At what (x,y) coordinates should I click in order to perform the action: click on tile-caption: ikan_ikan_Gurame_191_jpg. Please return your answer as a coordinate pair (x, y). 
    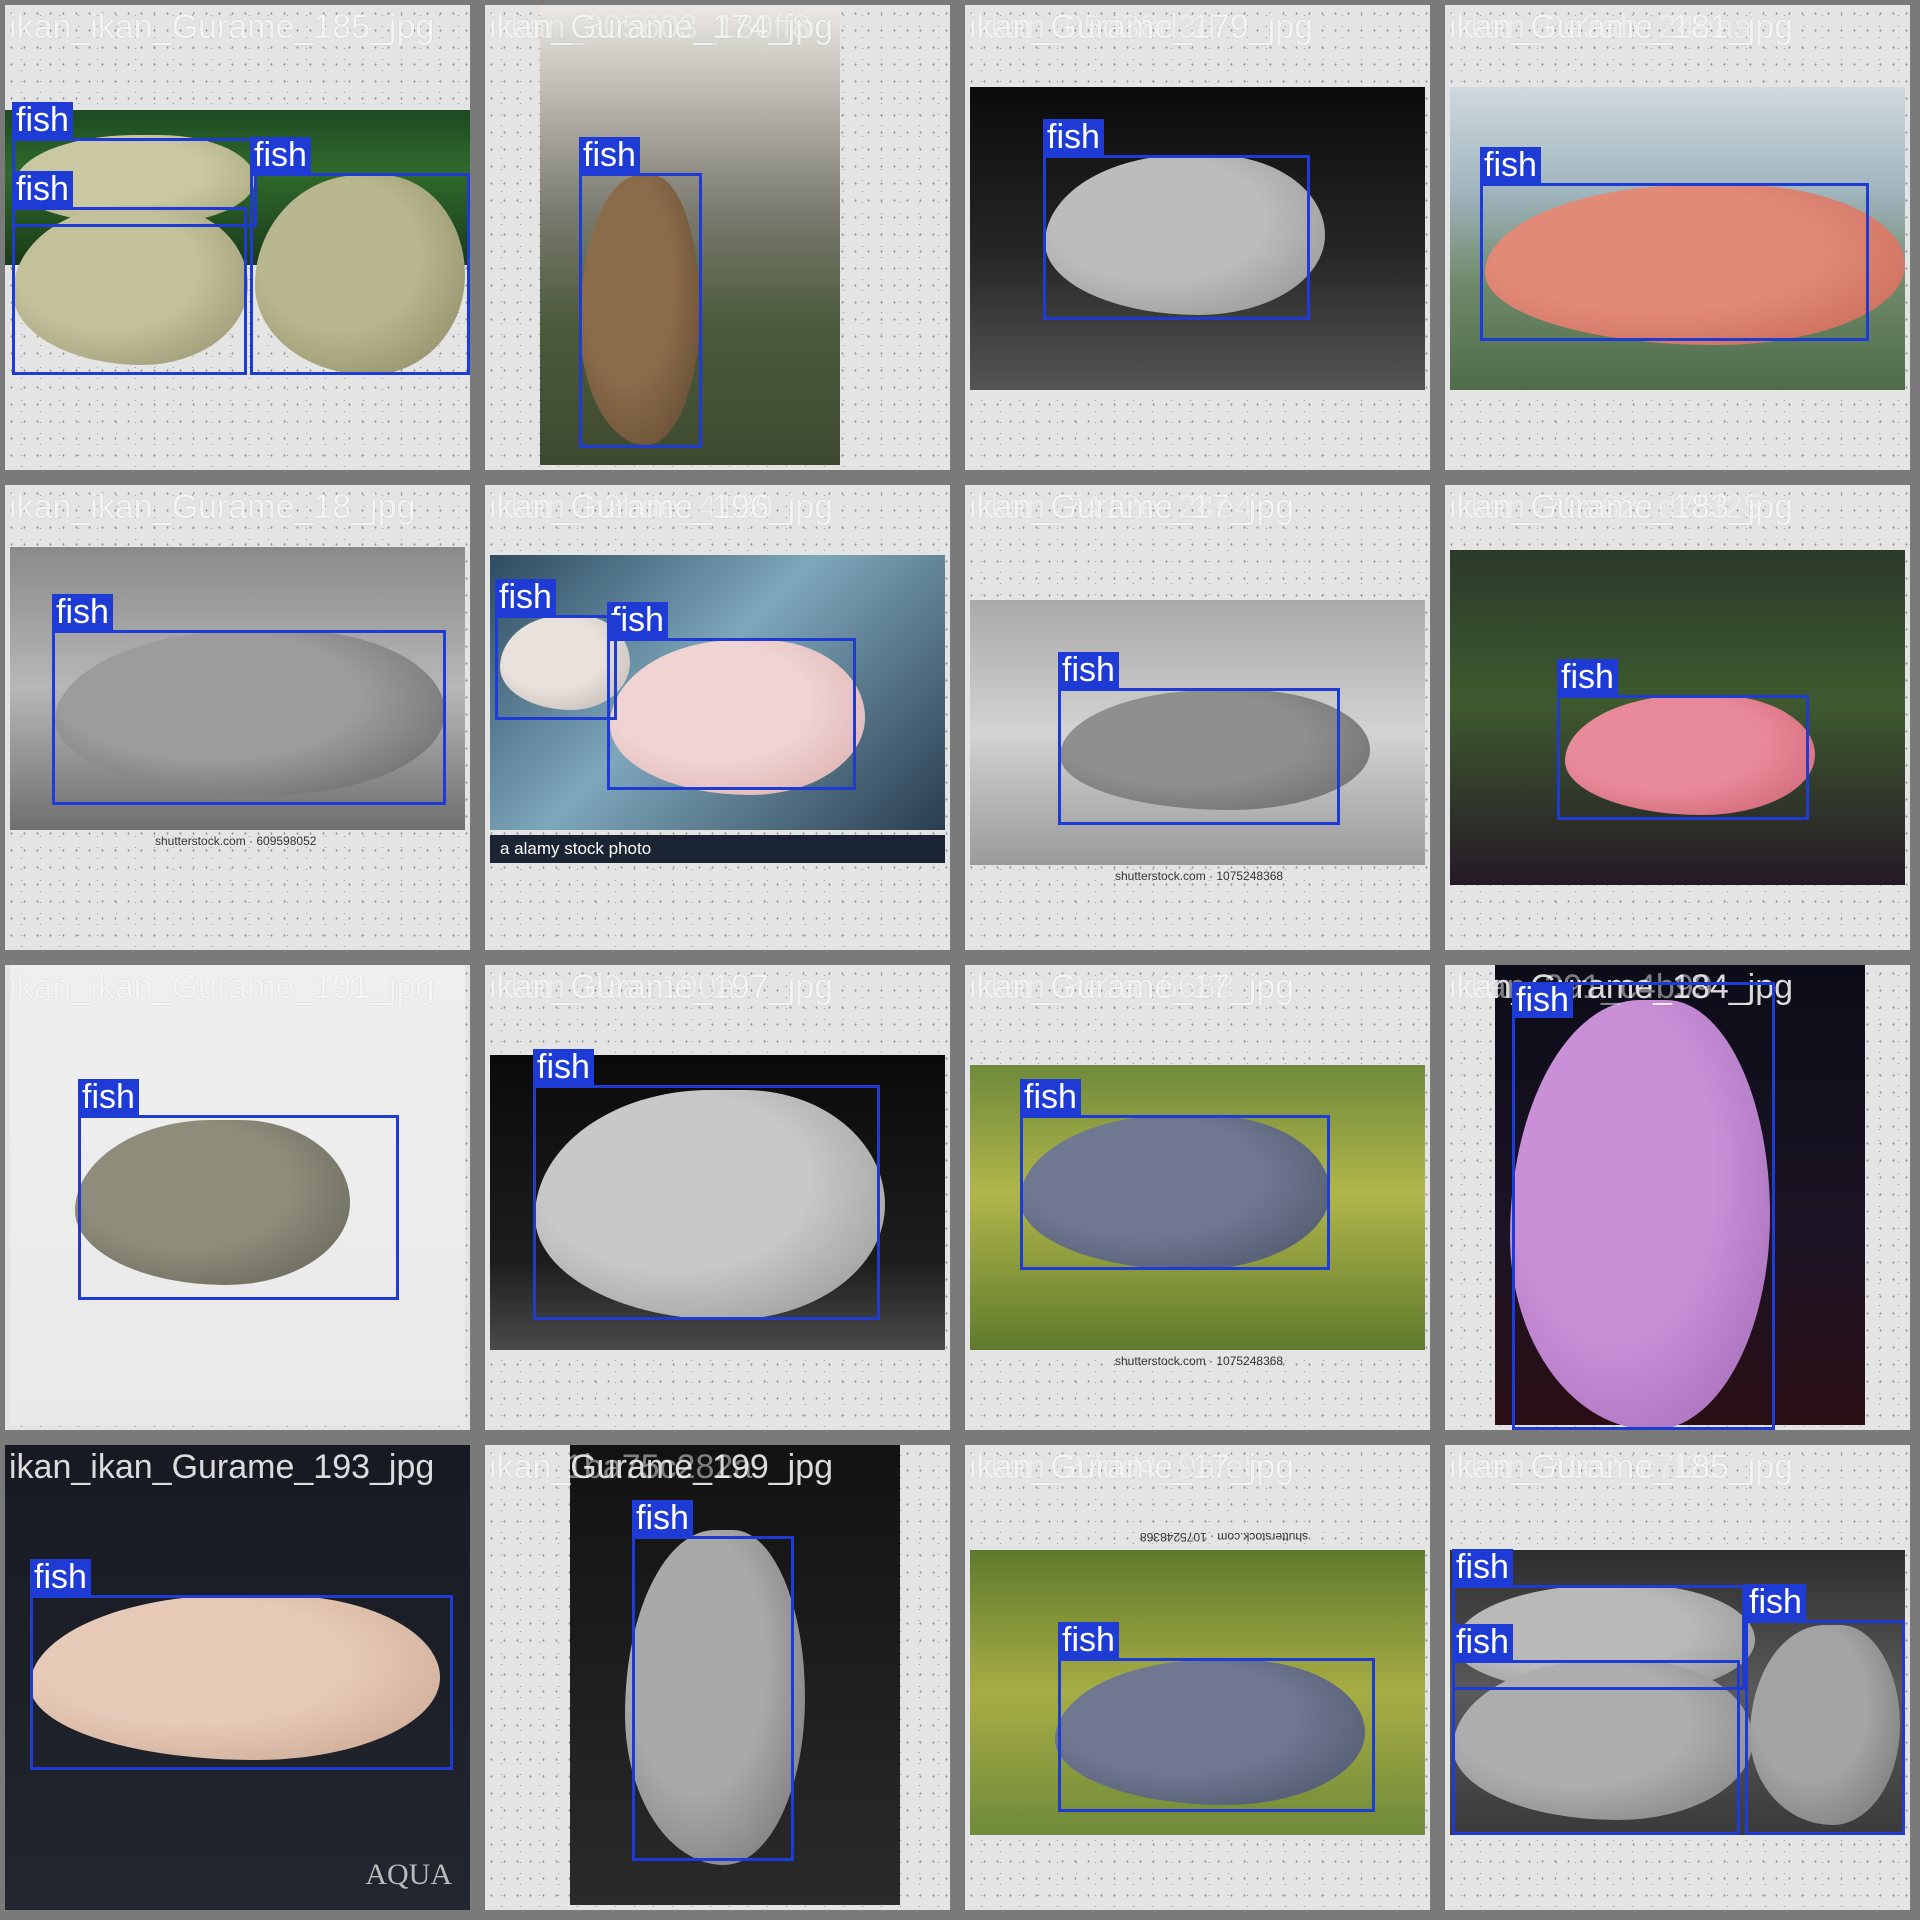
    Looking at the image, I should click on (222, 987).